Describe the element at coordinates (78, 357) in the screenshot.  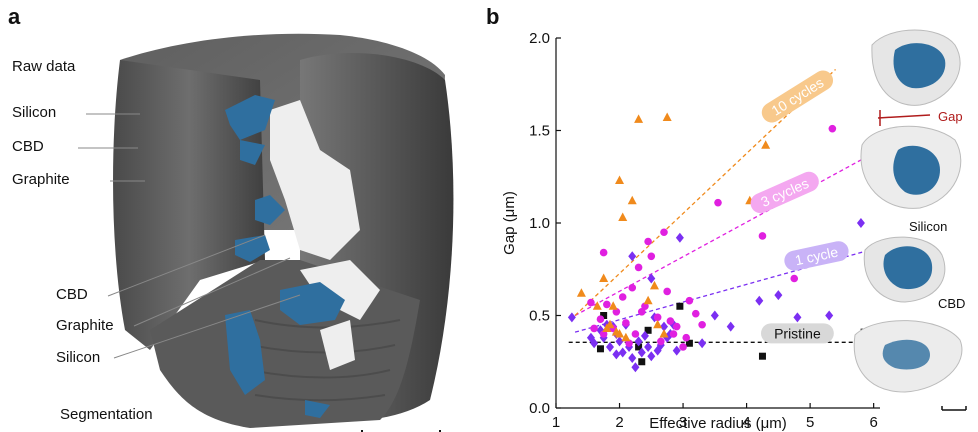
I see `label-silicon-bottom: Silicon` at that location.